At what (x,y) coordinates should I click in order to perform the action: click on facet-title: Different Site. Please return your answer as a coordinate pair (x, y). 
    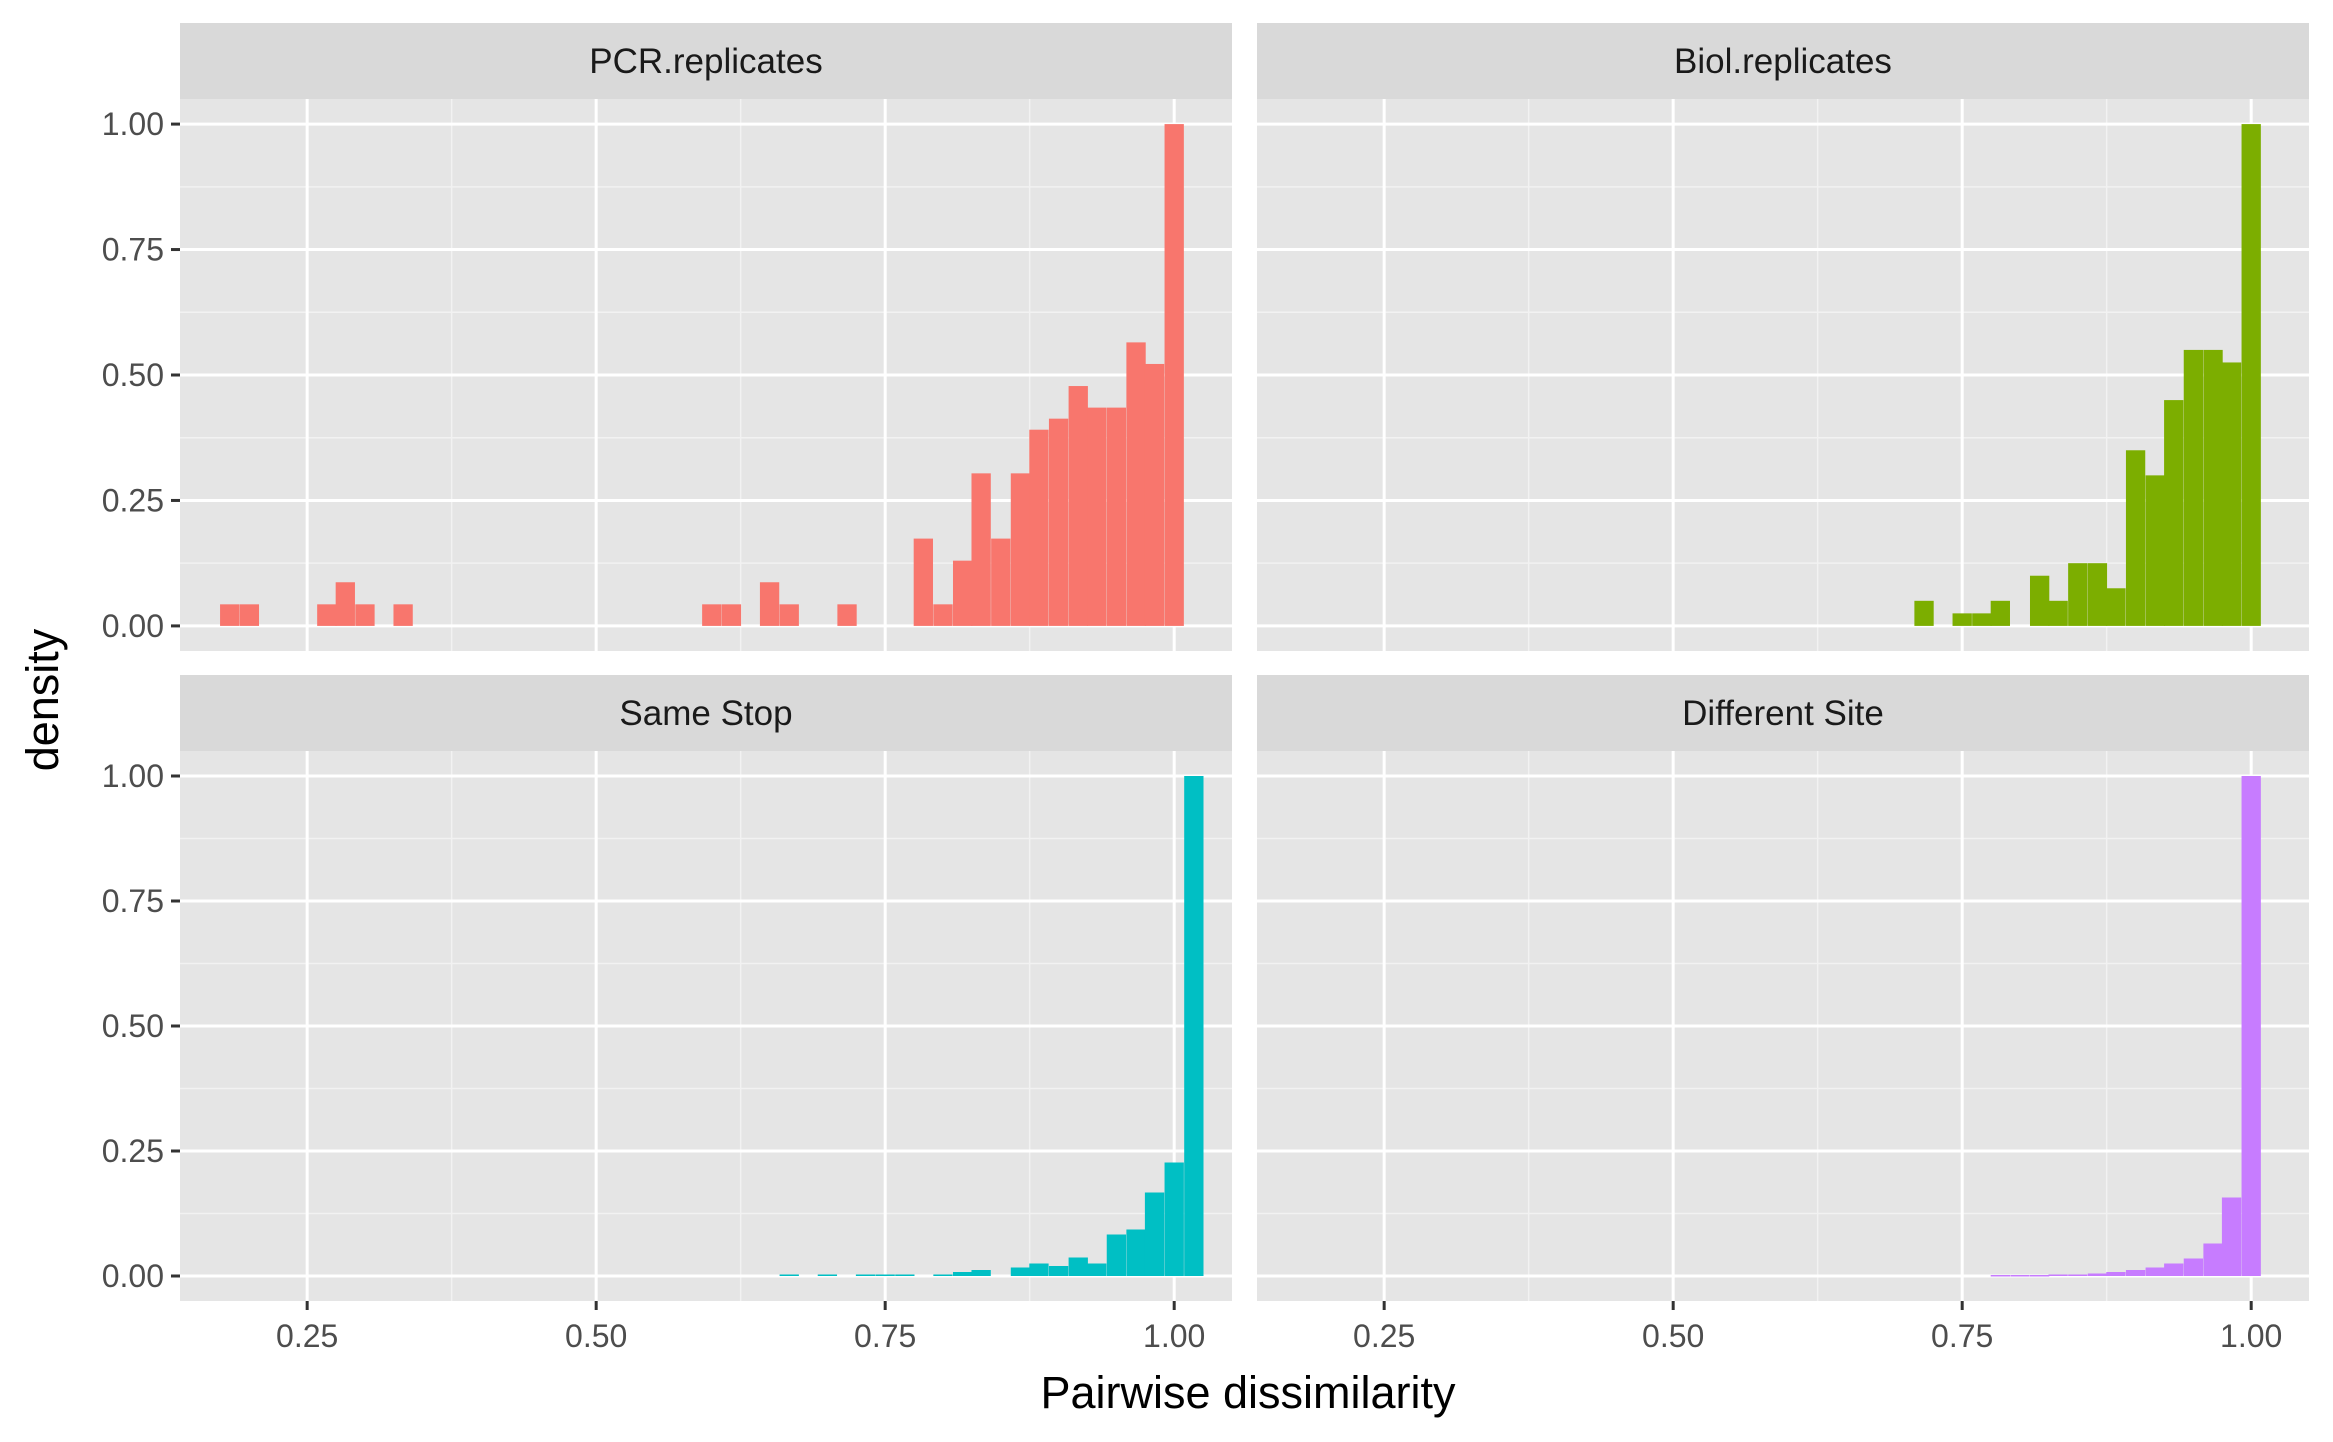
    Looking at the image, I should click on (1783, 713).